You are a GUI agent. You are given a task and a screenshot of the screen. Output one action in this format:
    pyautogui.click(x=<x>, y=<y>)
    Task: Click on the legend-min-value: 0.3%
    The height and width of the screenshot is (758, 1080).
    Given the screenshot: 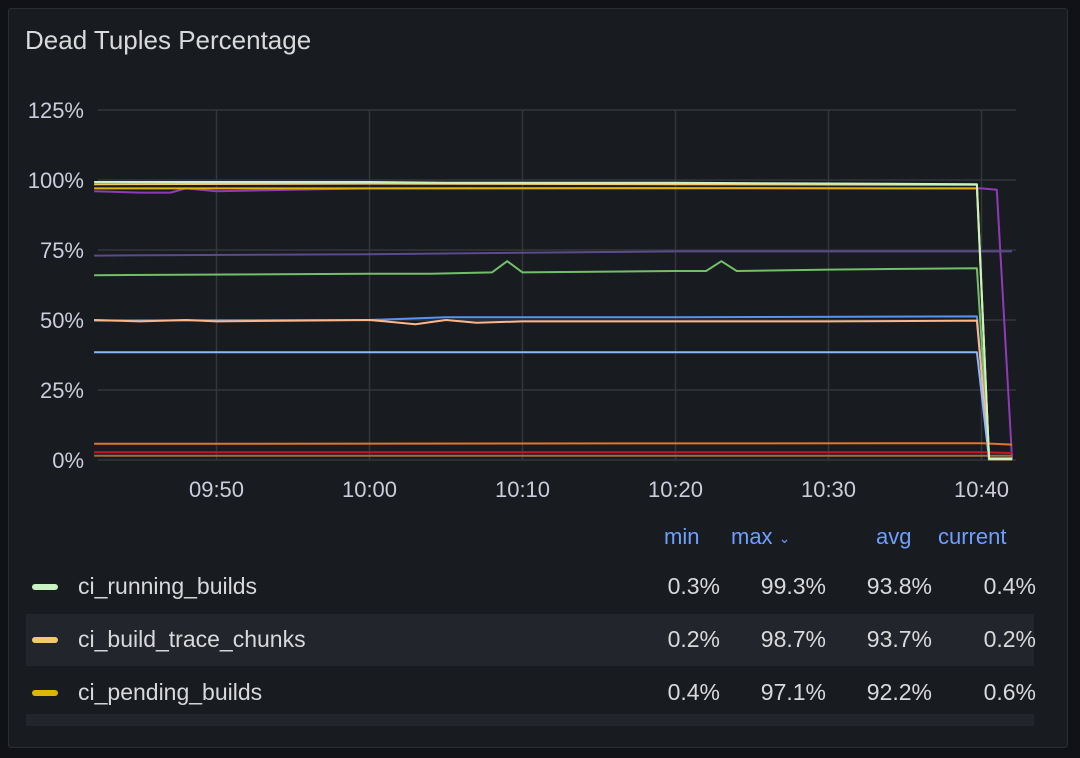 What is the action you would take?
    pyautogui.click(x=693, y=586)
    